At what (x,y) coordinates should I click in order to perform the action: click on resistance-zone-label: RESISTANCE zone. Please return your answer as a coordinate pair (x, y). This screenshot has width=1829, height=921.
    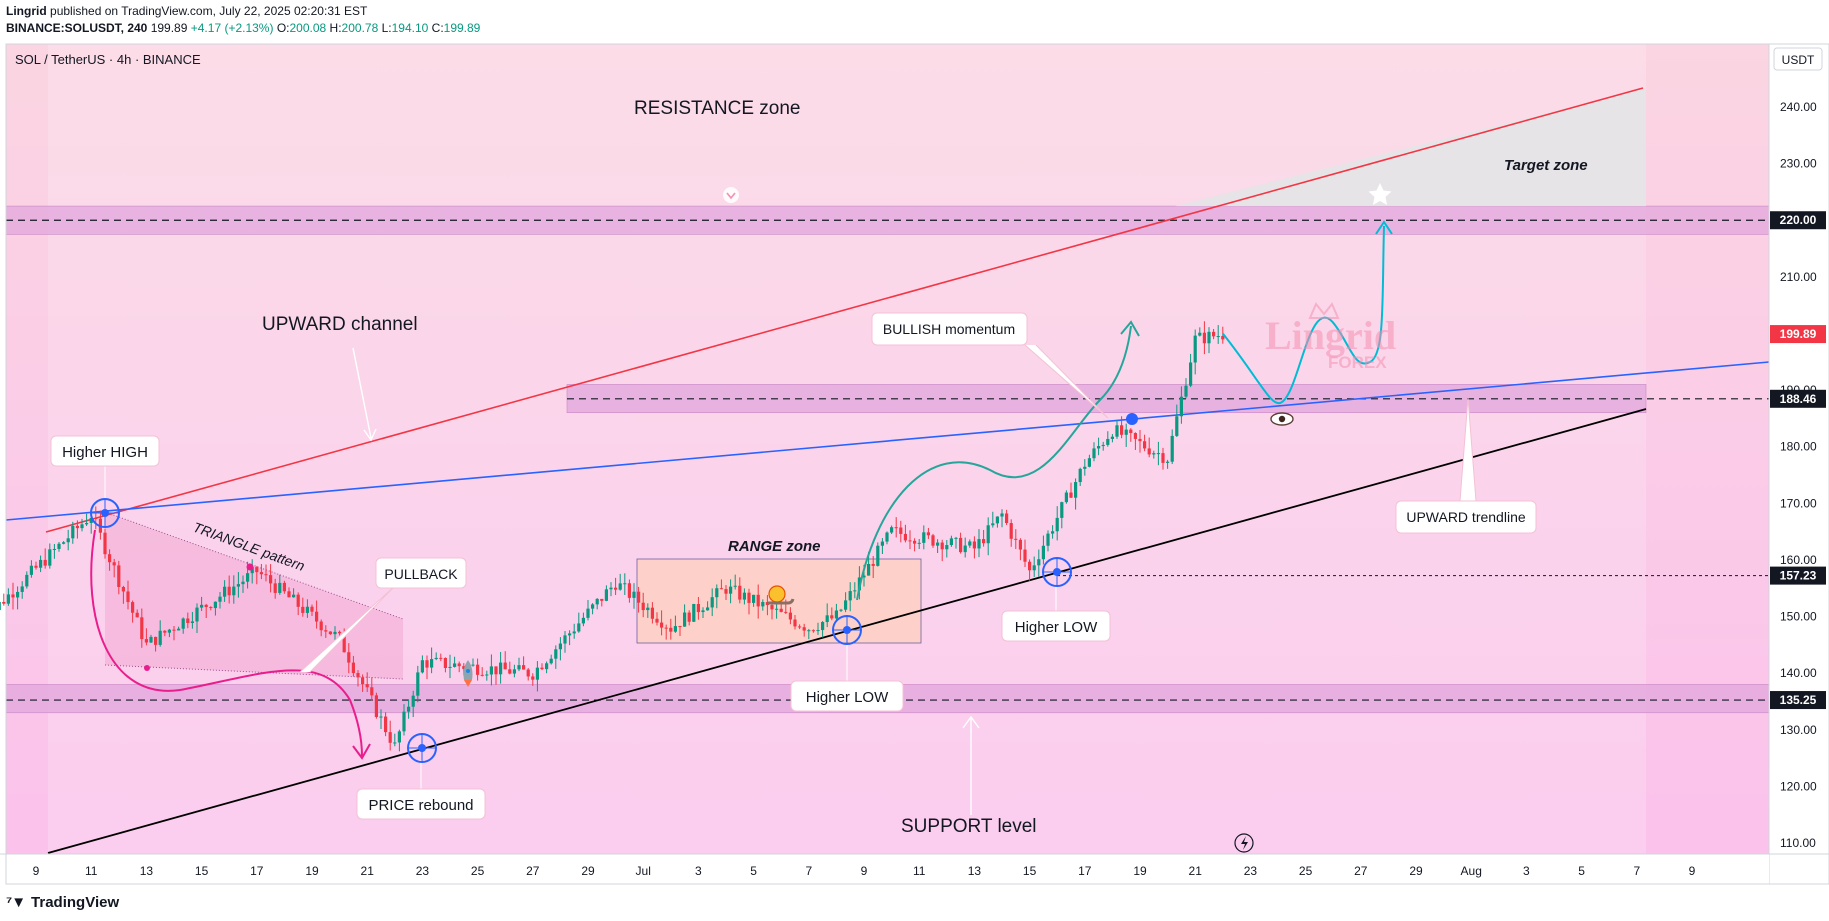
    Looking at the image, I should click on (717, 108).